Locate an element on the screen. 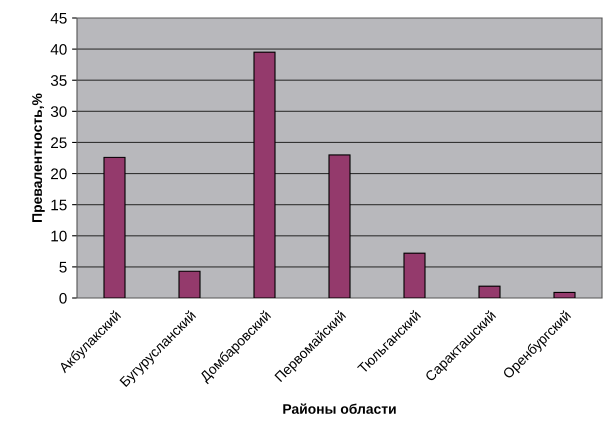  y-tick-label: 5 is located at coordinates (63, 267).